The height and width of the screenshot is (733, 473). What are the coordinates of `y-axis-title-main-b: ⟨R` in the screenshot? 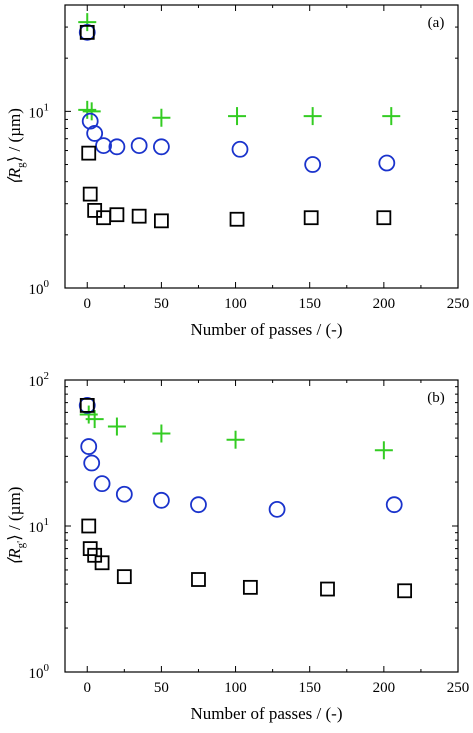 It's located at (14, 557).